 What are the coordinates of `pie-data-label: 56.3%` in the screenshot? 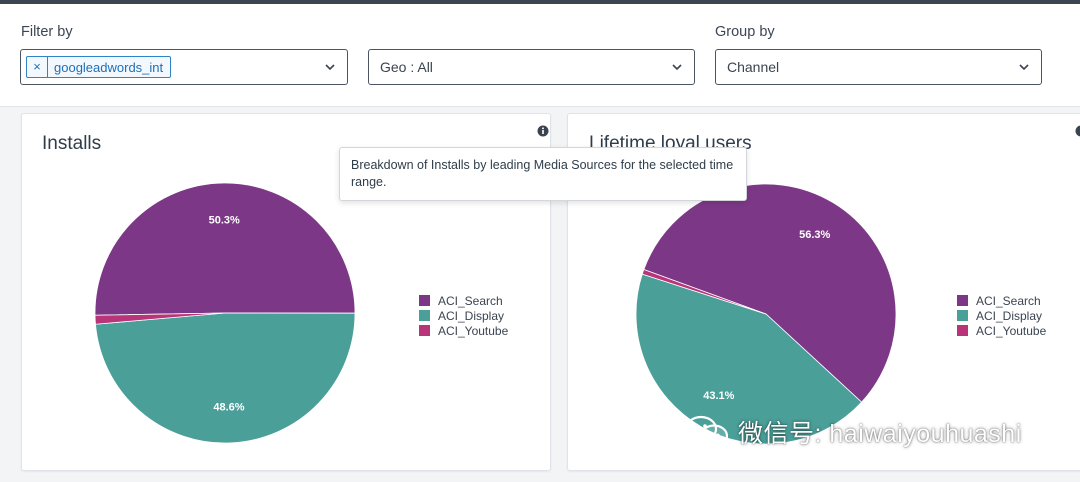 It's located at (814, 235).